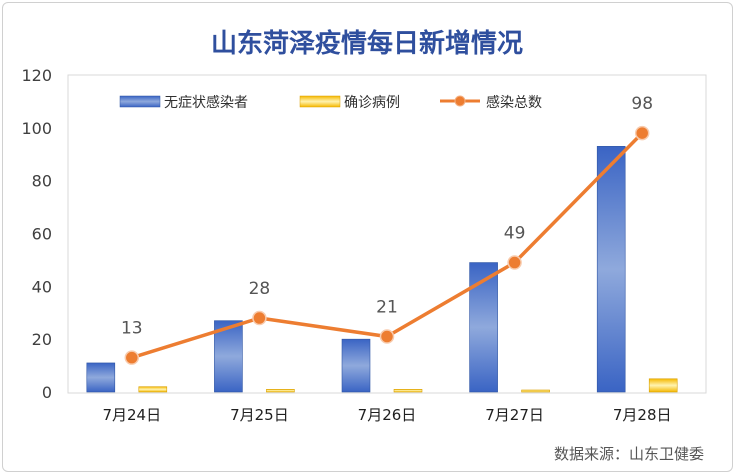 This screenshot has width=735, height=474. Describe the element at coordinates (47, 392) in the screenshot. I see `y-tick-label: 0` at that location.